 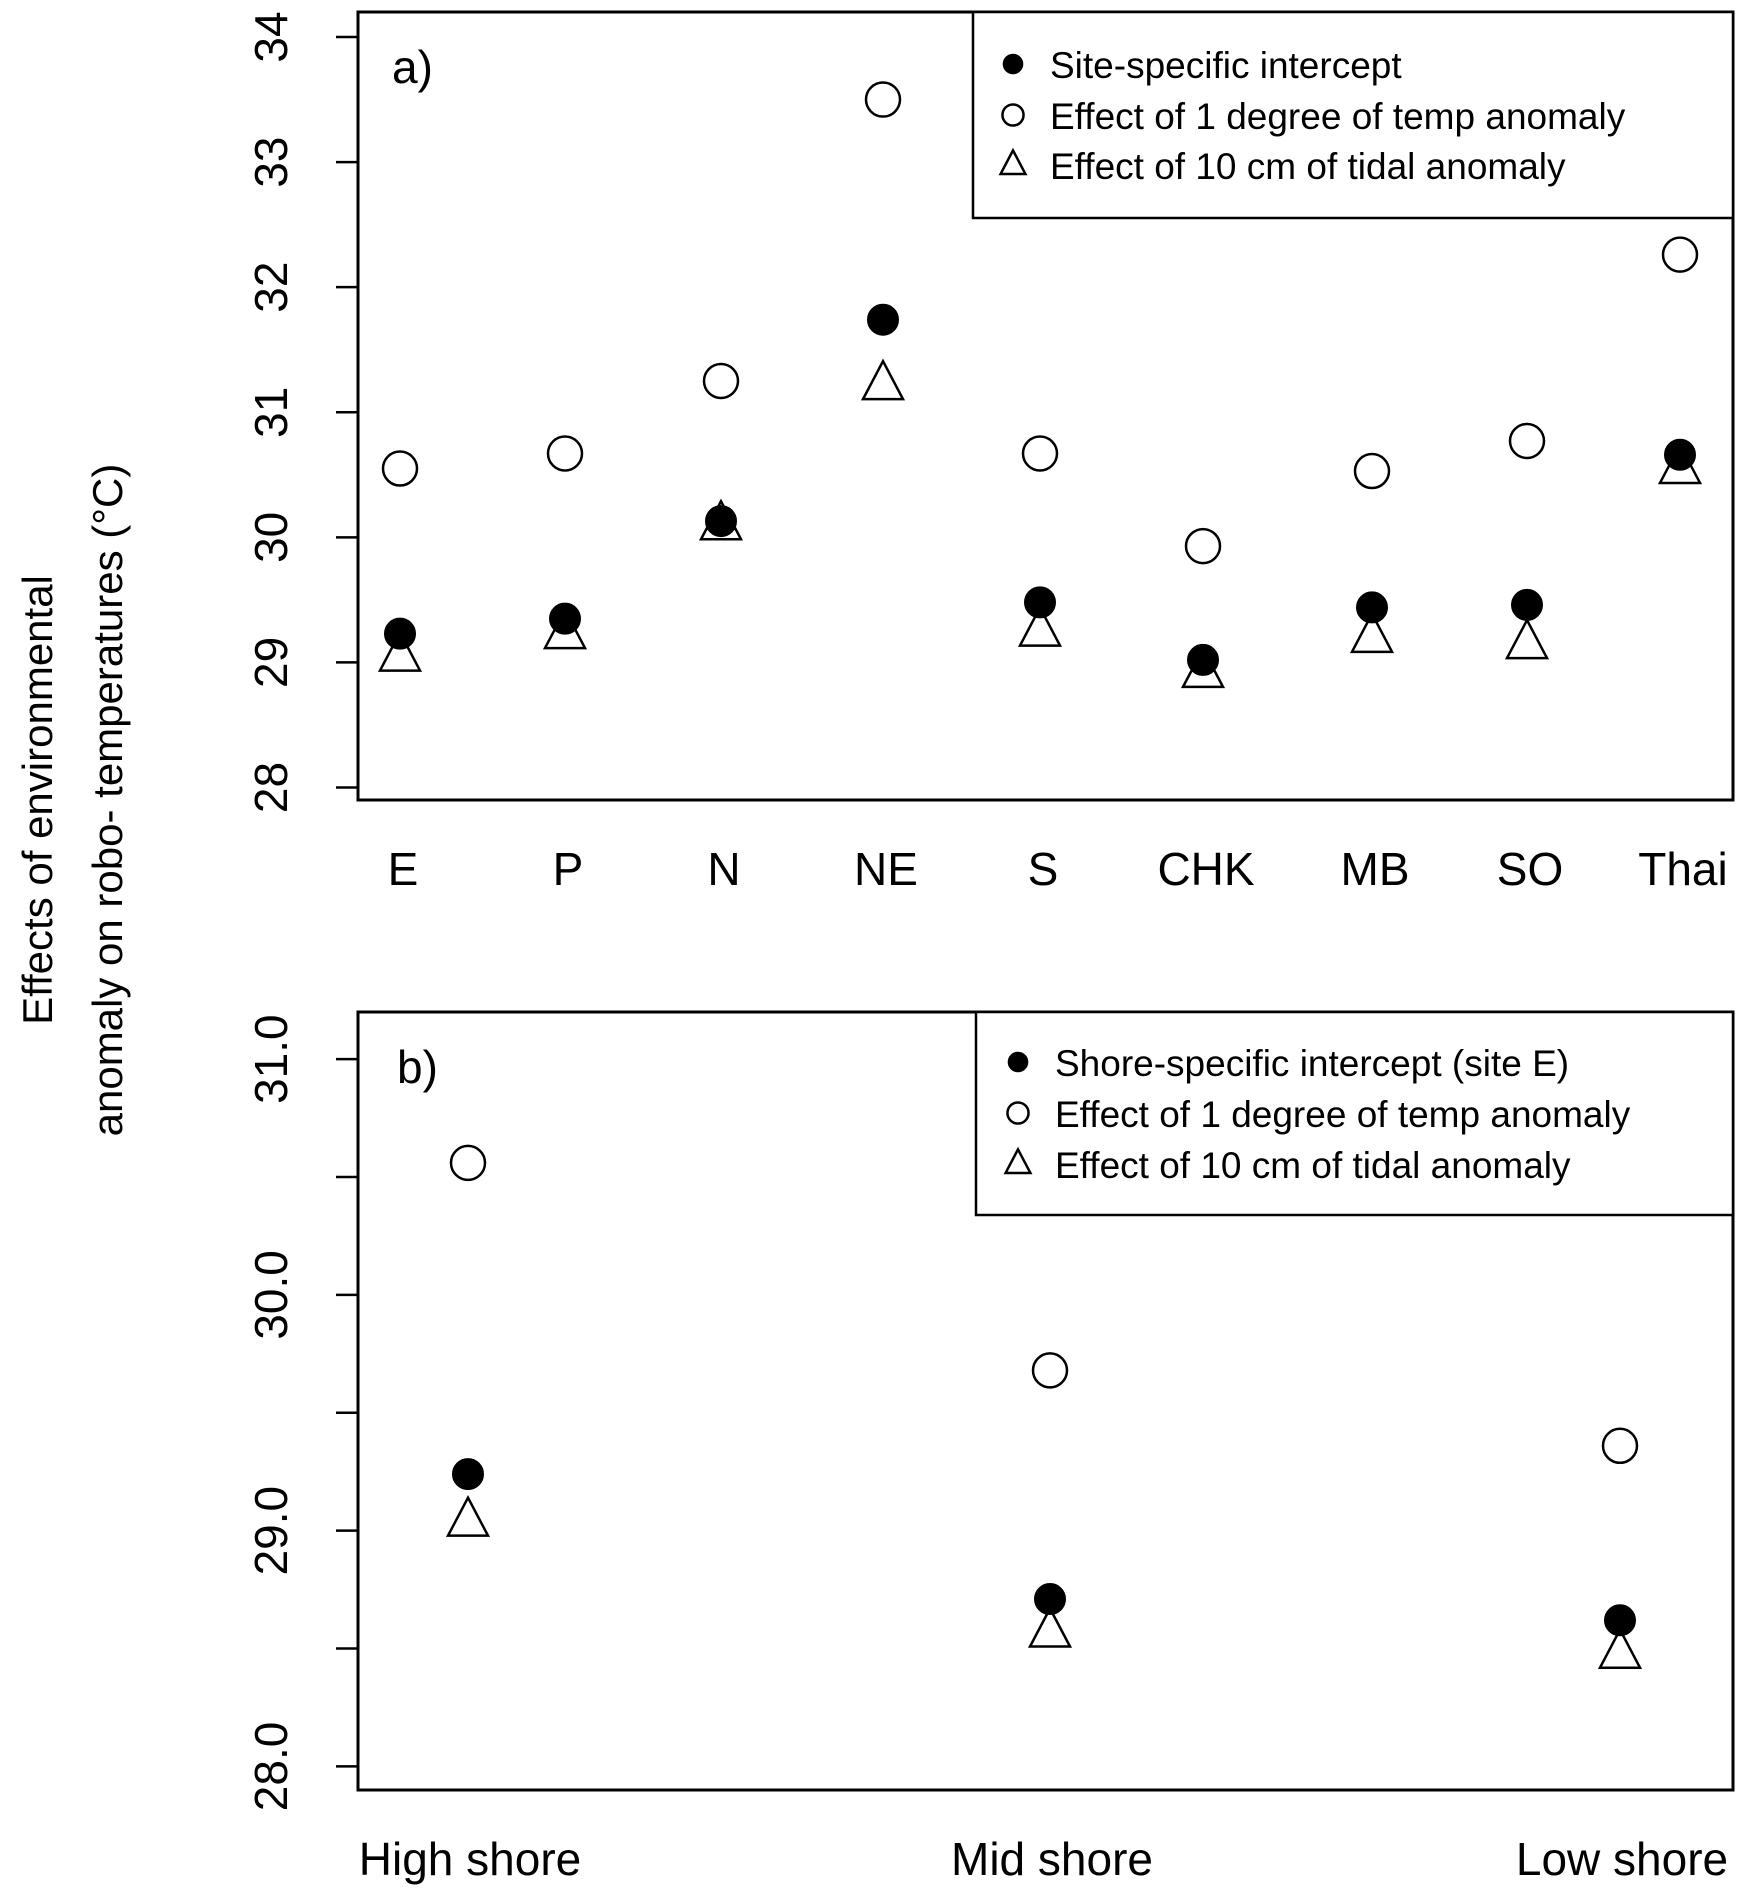 I want to click on y-tick-label: 29, so click(x=271, y=662).